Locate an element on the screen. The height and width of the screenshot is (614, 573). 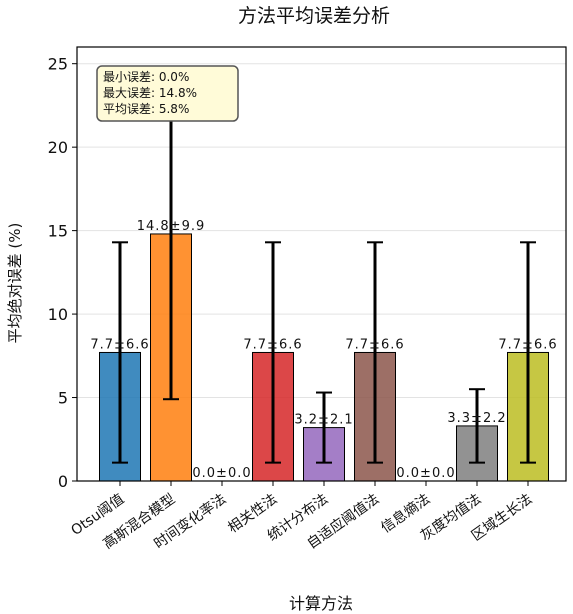
y-tick-label: 15 is located at coordinates (58, 231).